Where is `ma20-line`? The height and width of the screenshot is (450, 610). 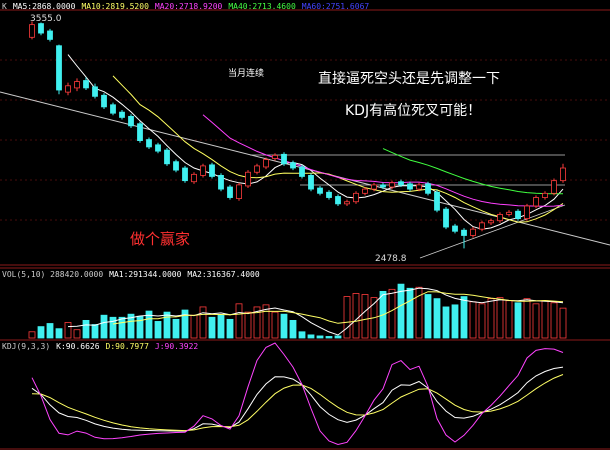 ma20-line is located at coordinates (383, 160).